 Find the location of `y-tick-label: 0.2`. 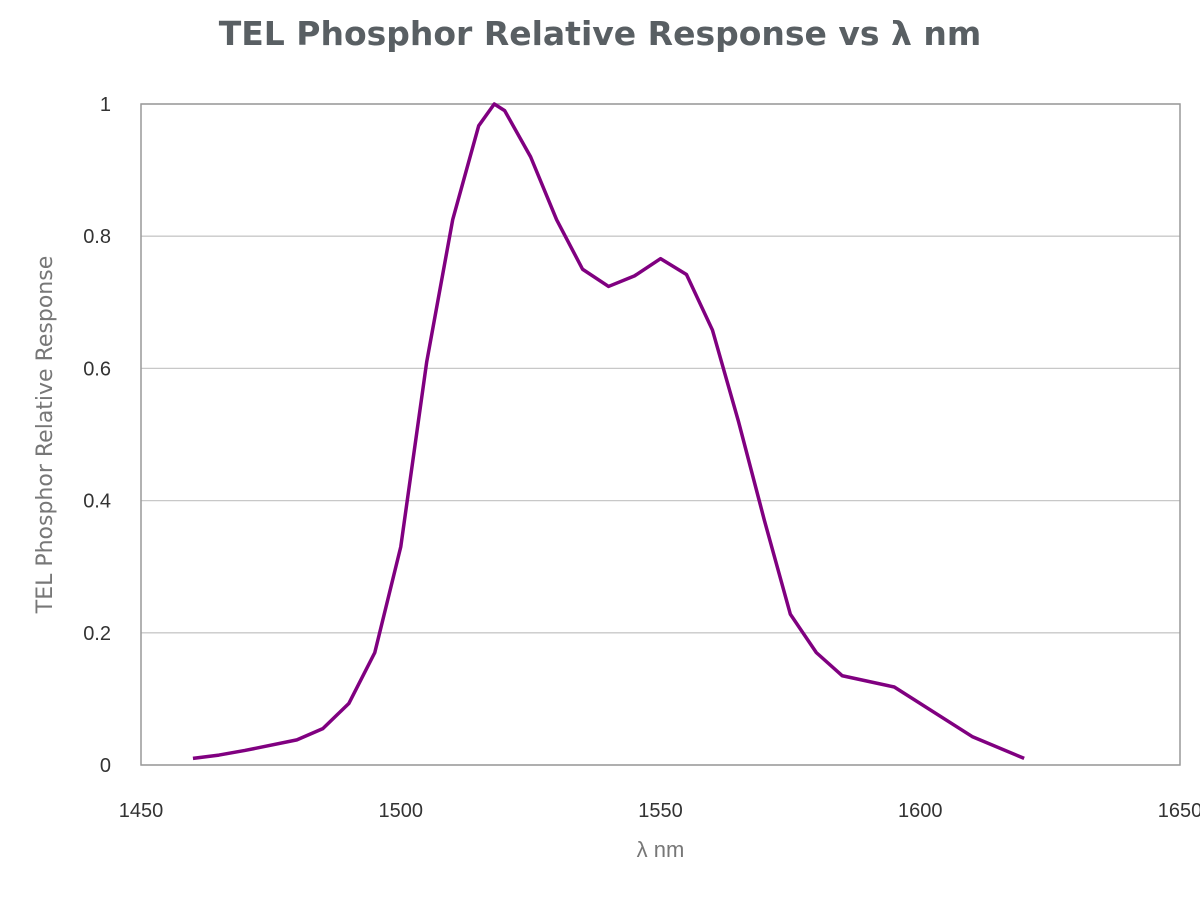

y-tick-label: 0.2 is located at coordinates (97, 634).